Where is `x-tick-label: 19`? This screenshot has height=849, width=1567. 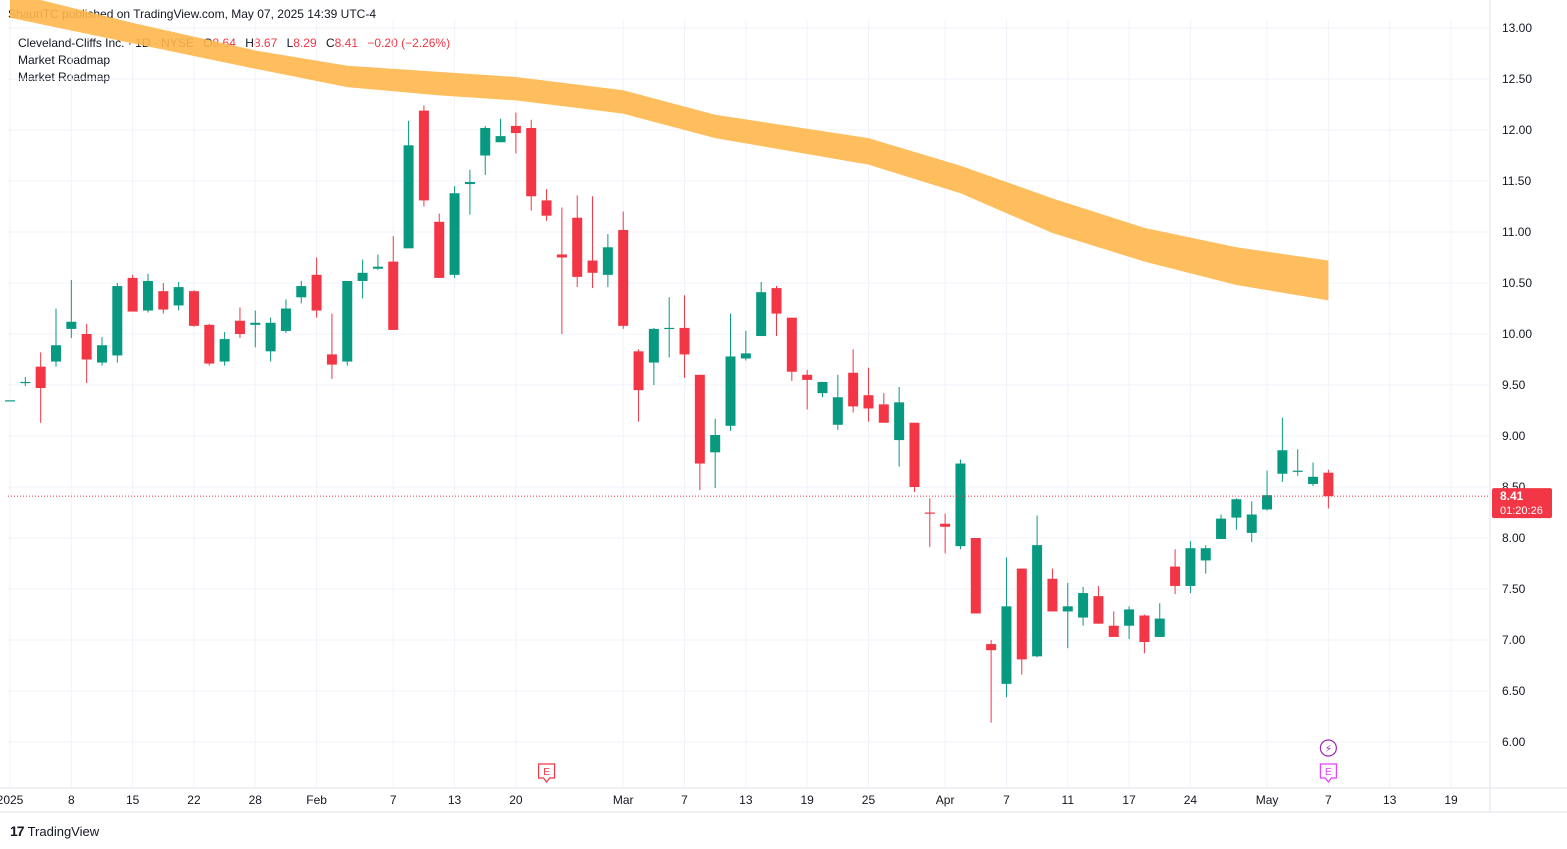 x-tick-label: 19 is located at coordinates (1451, 800).